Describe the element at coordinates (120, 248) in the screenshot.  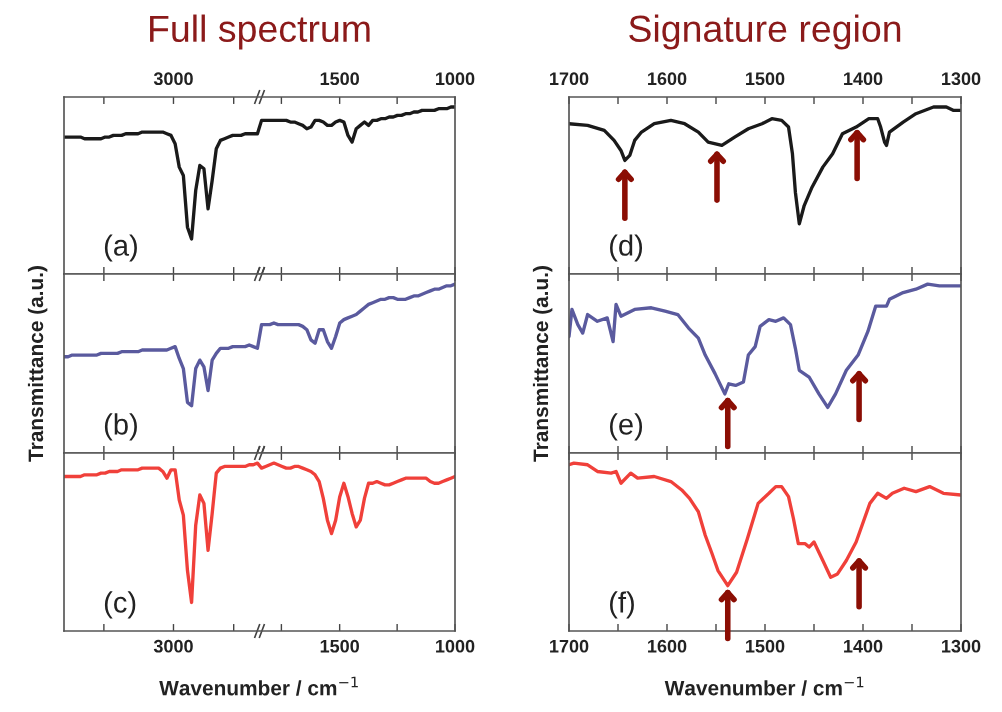
I see `annotation: (a)` at that location.